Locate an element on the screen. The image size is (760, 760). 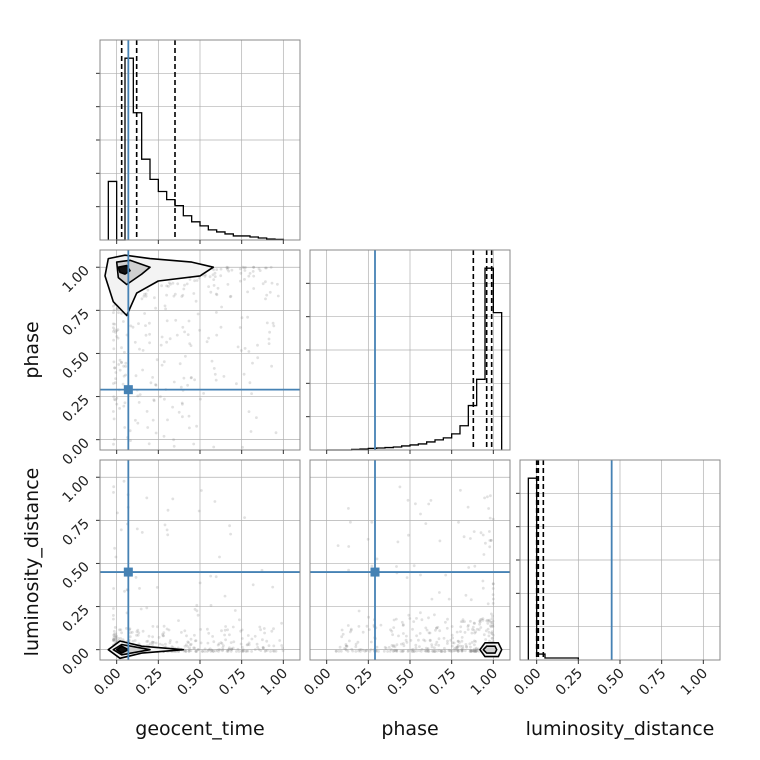
xtick-label-0: 0.00 is located at coordinates (317, 682).